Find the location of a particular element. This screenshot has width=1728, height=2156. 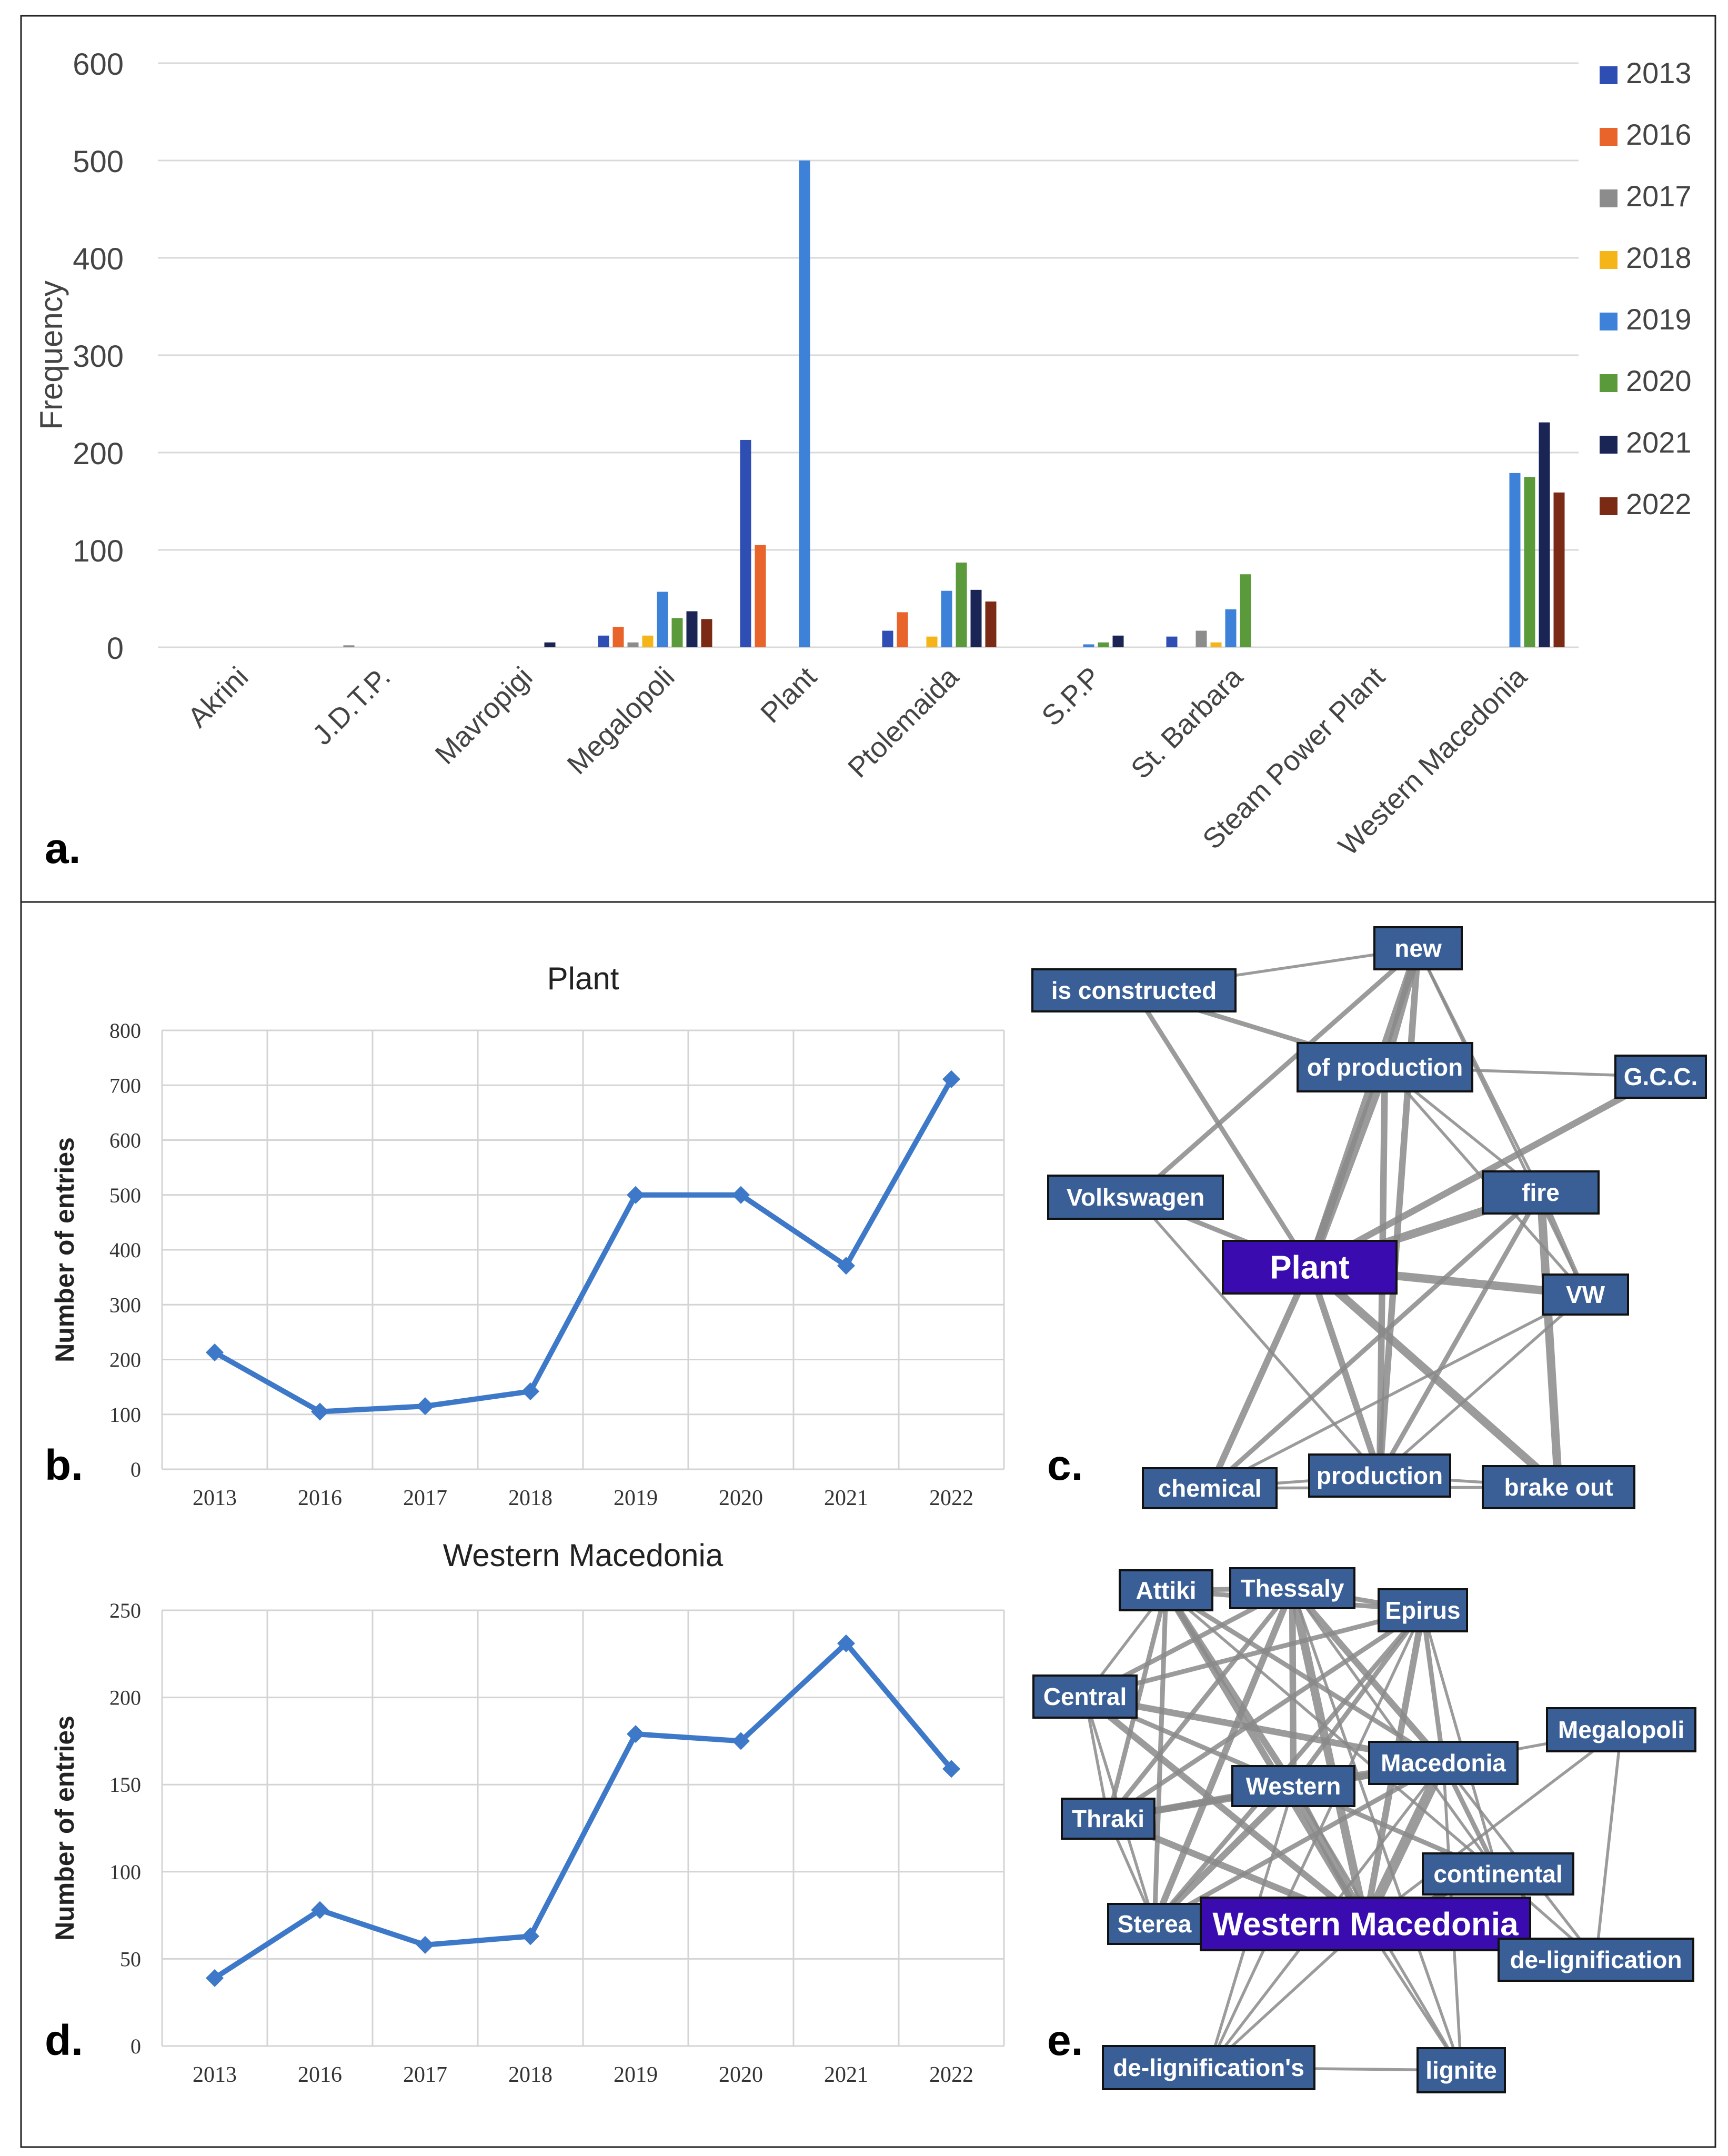

bar-ptolemaida-2016 is located at coordinates (902, 630).